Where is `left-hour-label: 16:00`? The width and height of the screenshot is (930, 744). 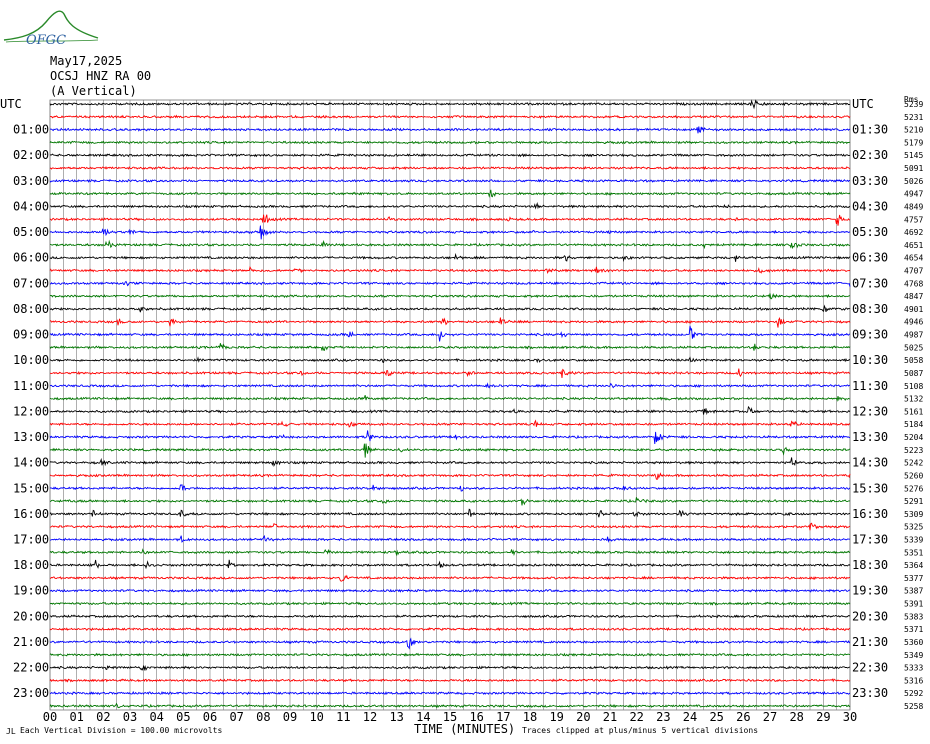
left-hour-label: 16:00 is located at coordinates (31, 514).